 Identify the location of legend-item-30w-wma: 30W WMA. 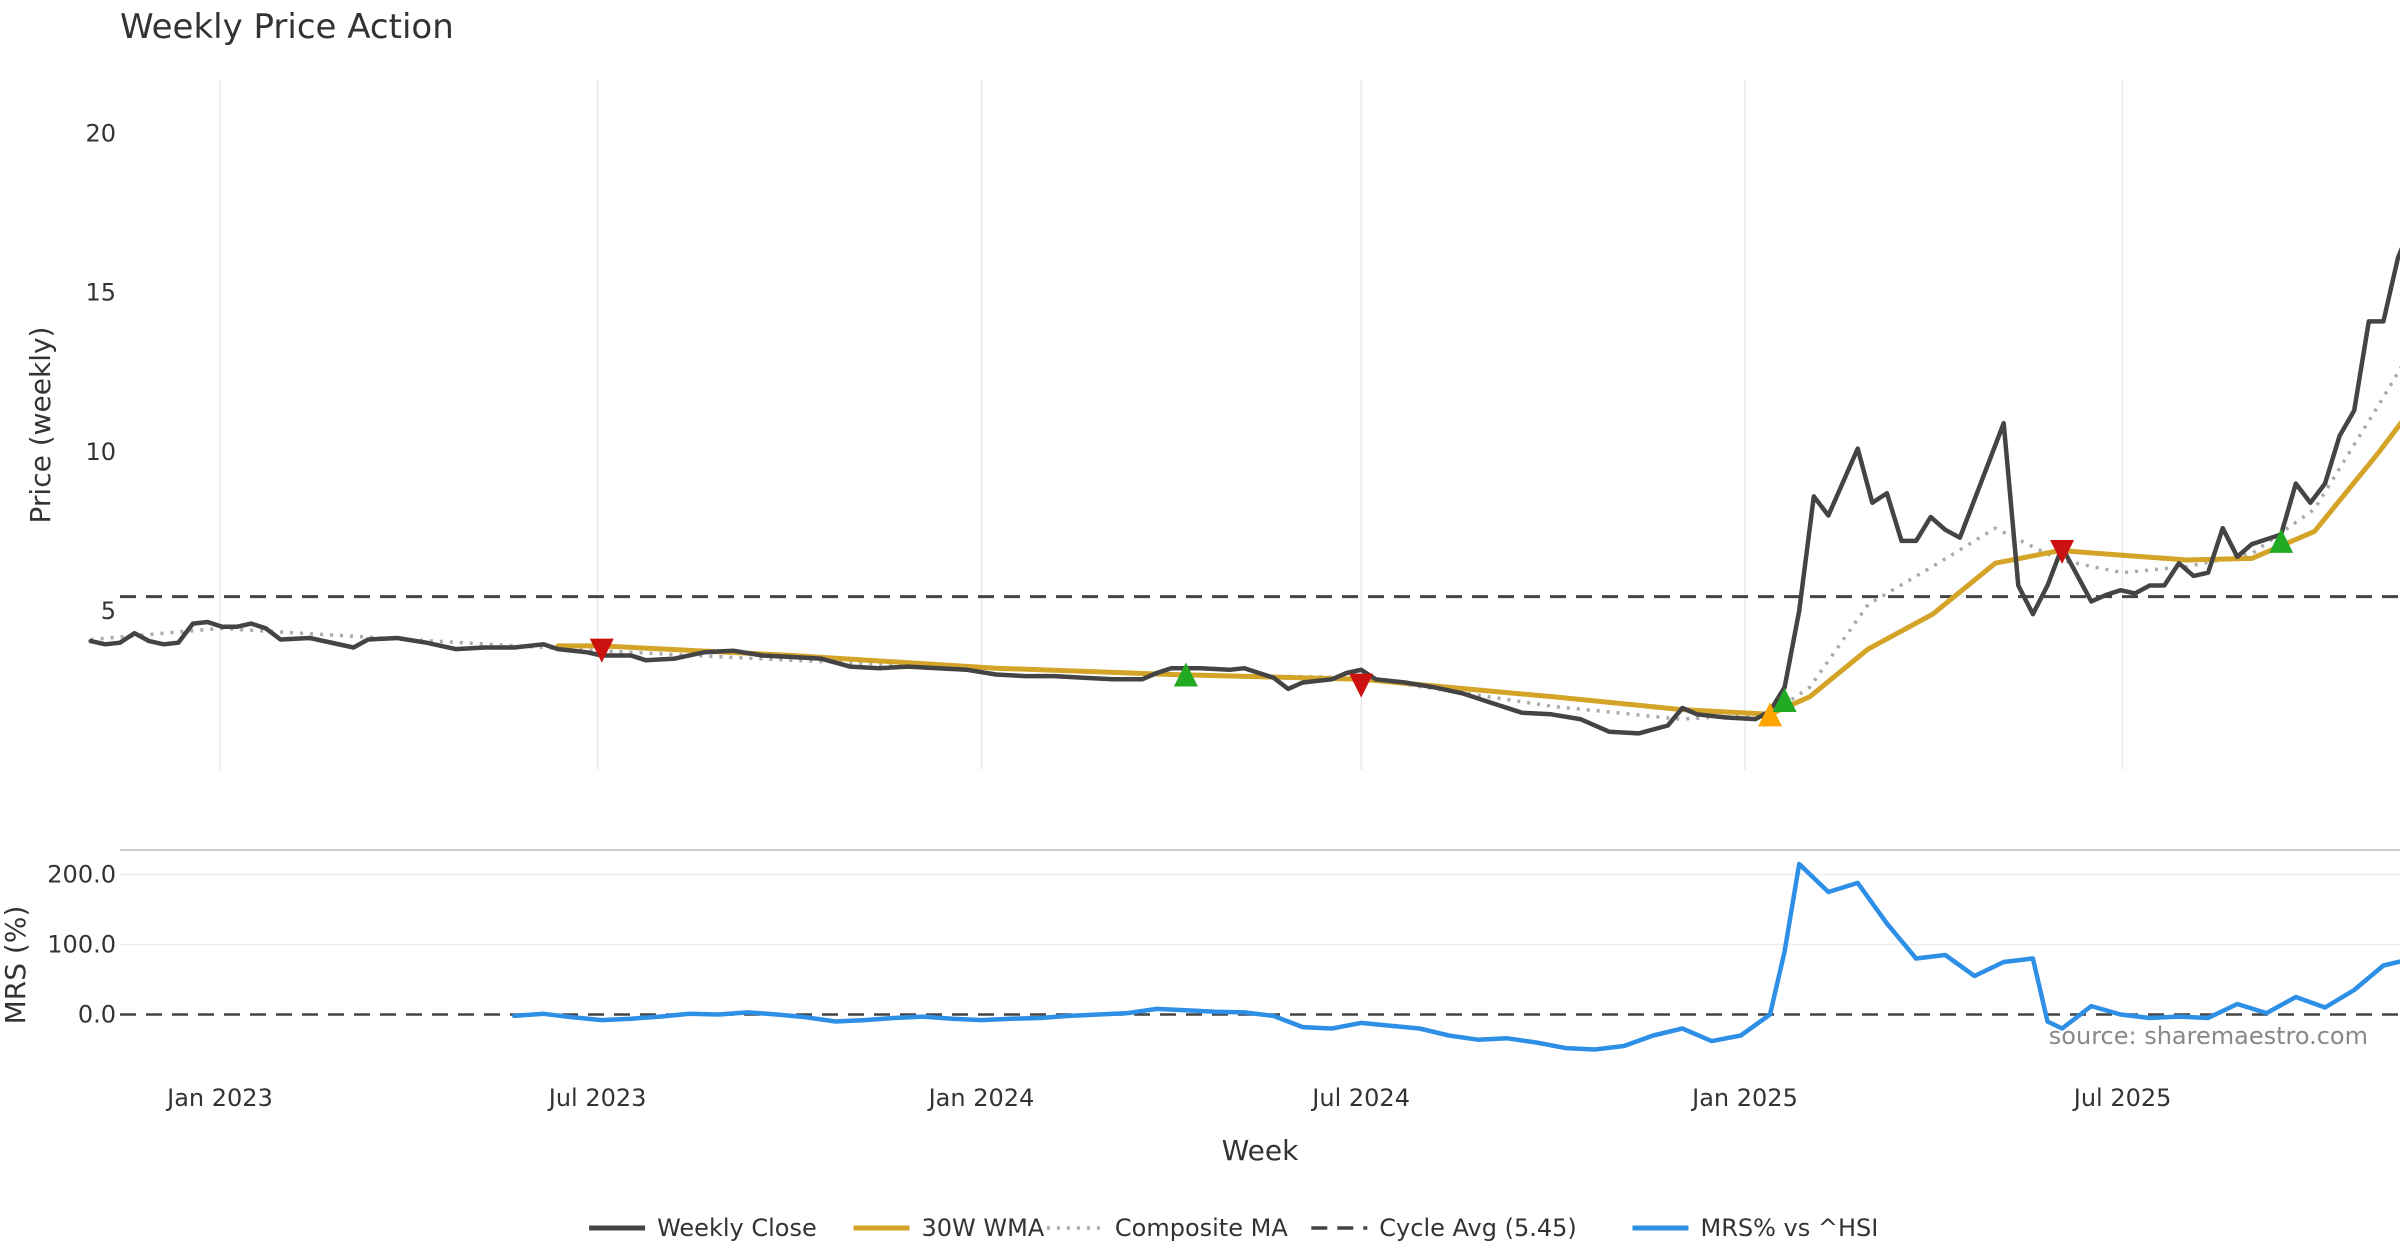
(949, 1228).